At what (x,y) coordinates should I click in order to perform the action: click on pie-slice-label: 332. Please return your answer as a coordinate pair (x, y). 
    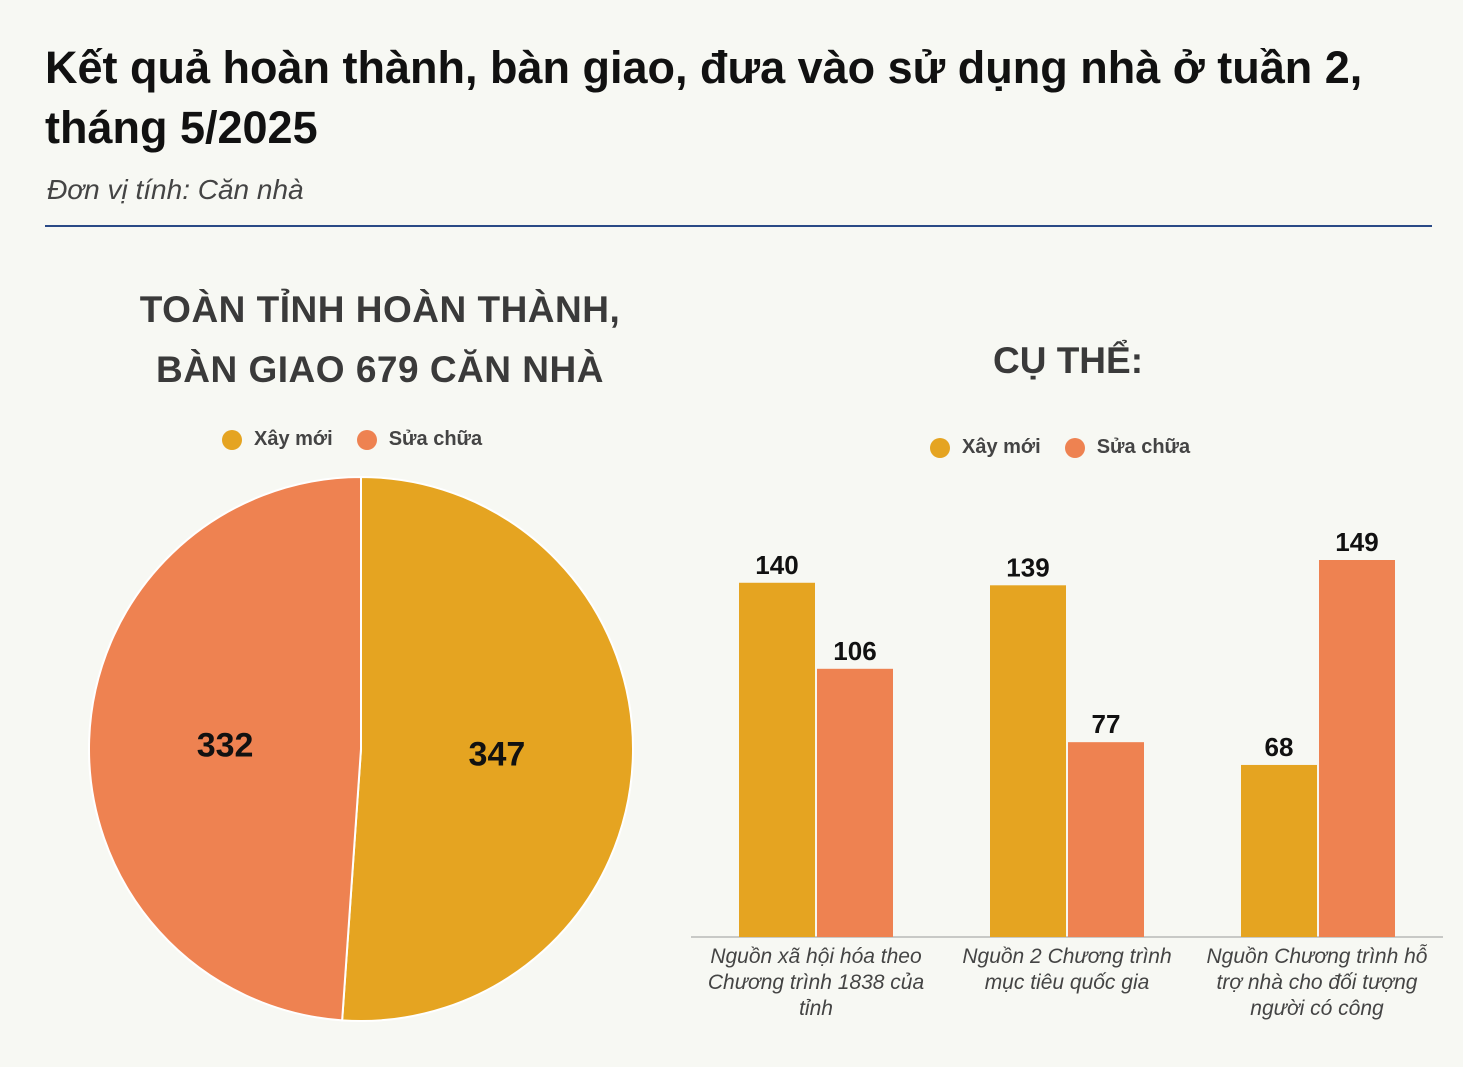
    Looking at the image, I should click on (225, 745).